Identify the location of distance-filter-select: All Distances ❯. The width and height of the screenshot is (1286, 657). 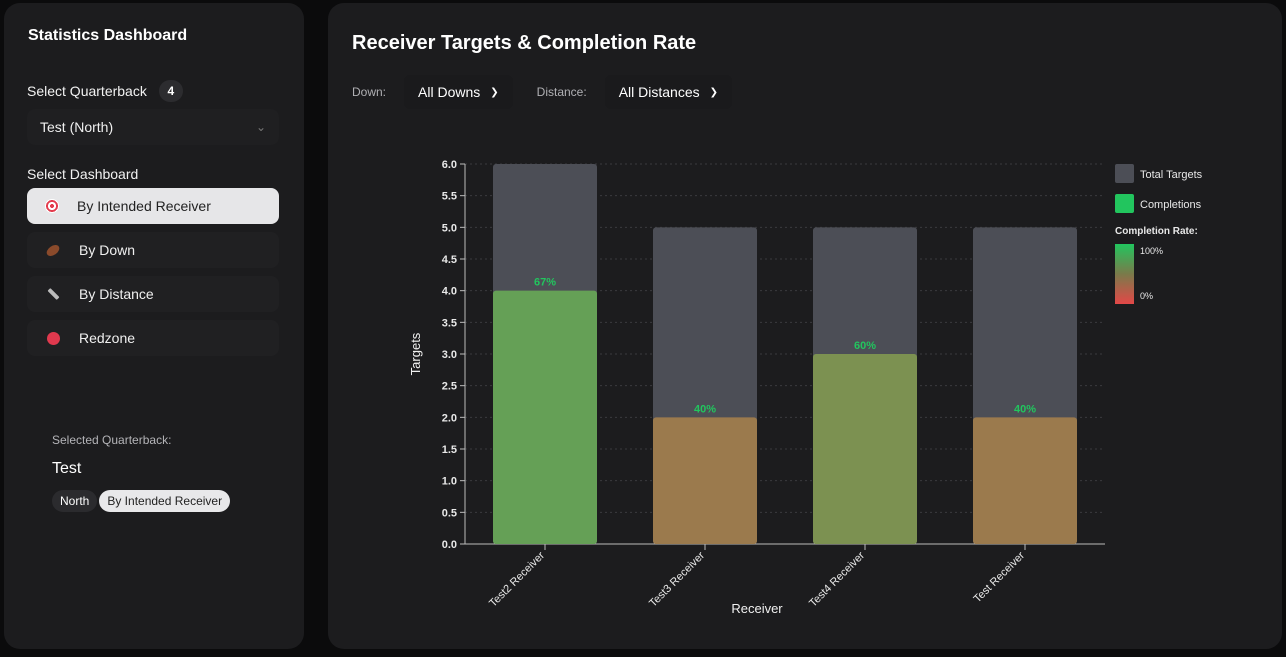
(668, 92).